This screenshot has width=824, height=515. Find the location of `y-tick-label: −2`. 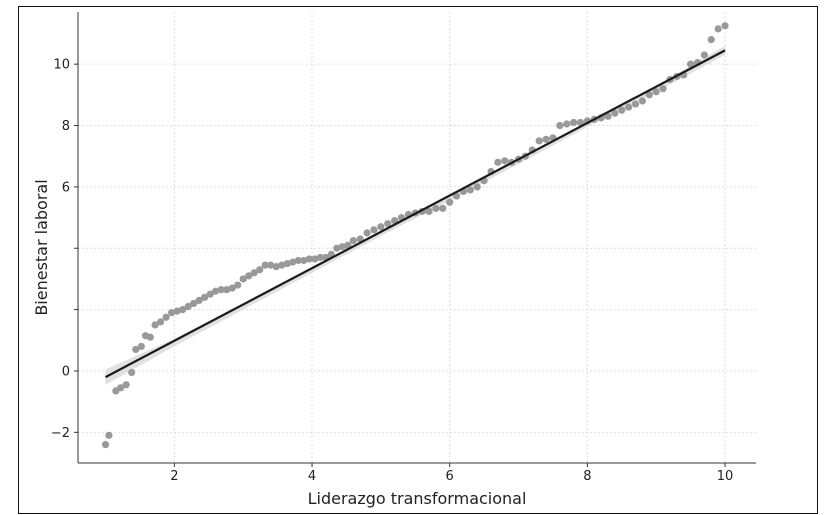

y-tick-label: −2 is located at coordinates (60, 433).